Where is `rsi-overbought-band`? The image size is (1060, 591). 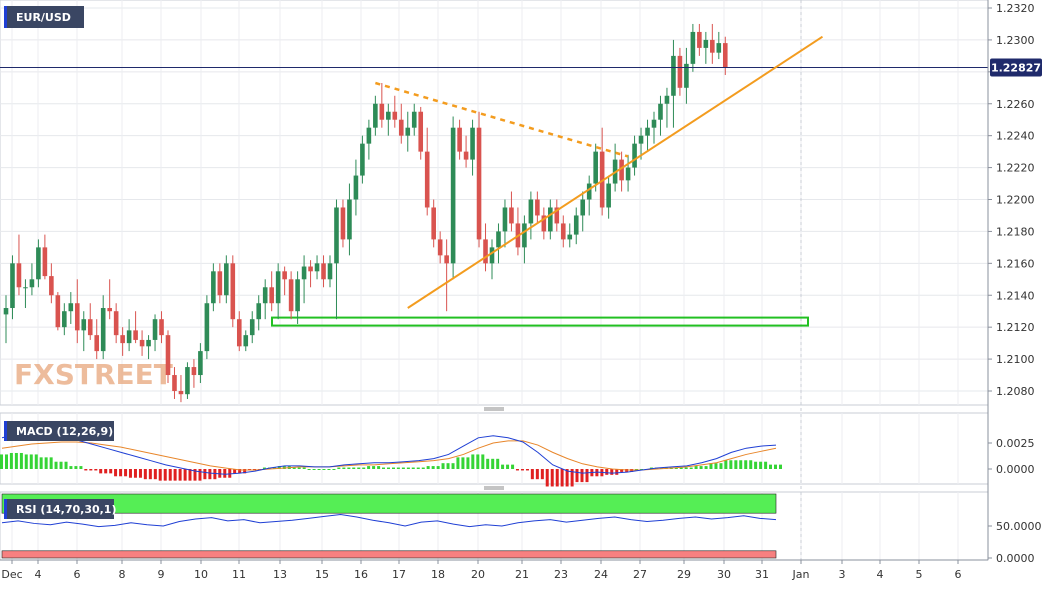
rsi-overbought-band is located at coordinates (389, 503).